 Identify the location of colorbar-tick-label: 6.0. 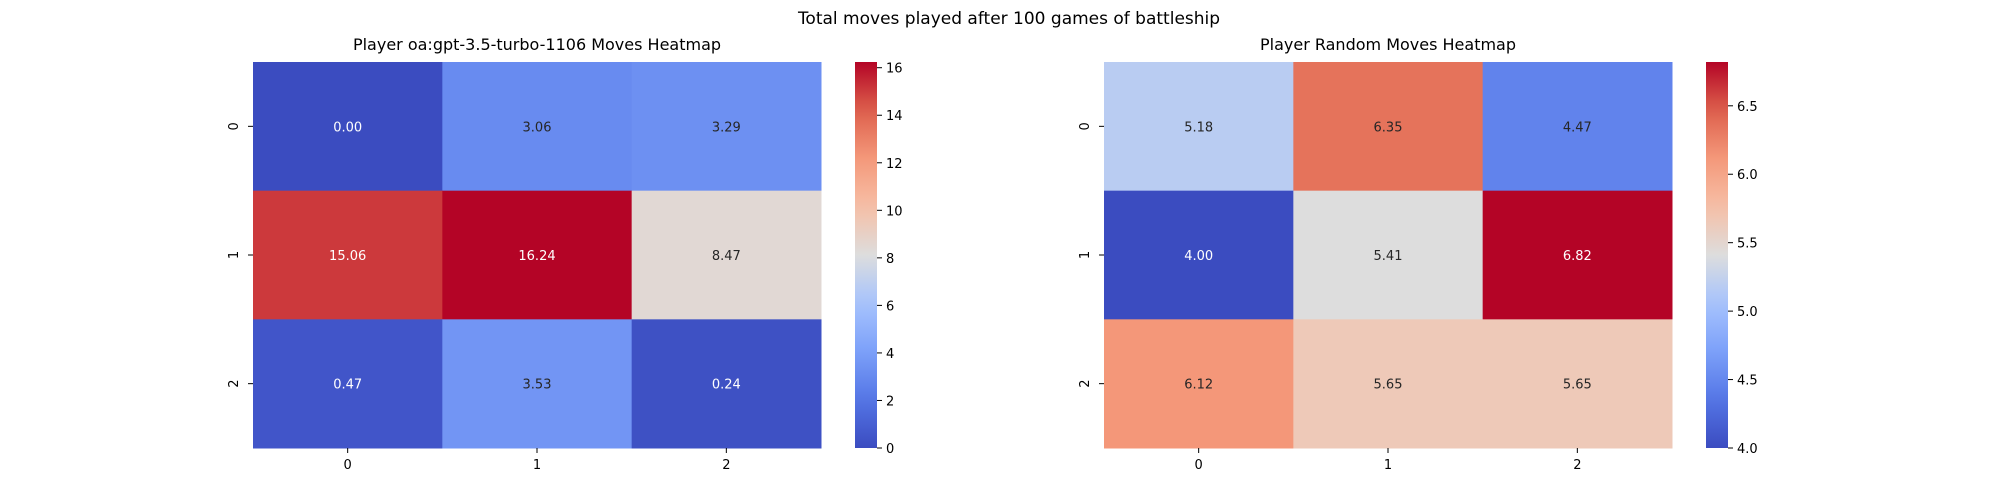
(1747, 175).